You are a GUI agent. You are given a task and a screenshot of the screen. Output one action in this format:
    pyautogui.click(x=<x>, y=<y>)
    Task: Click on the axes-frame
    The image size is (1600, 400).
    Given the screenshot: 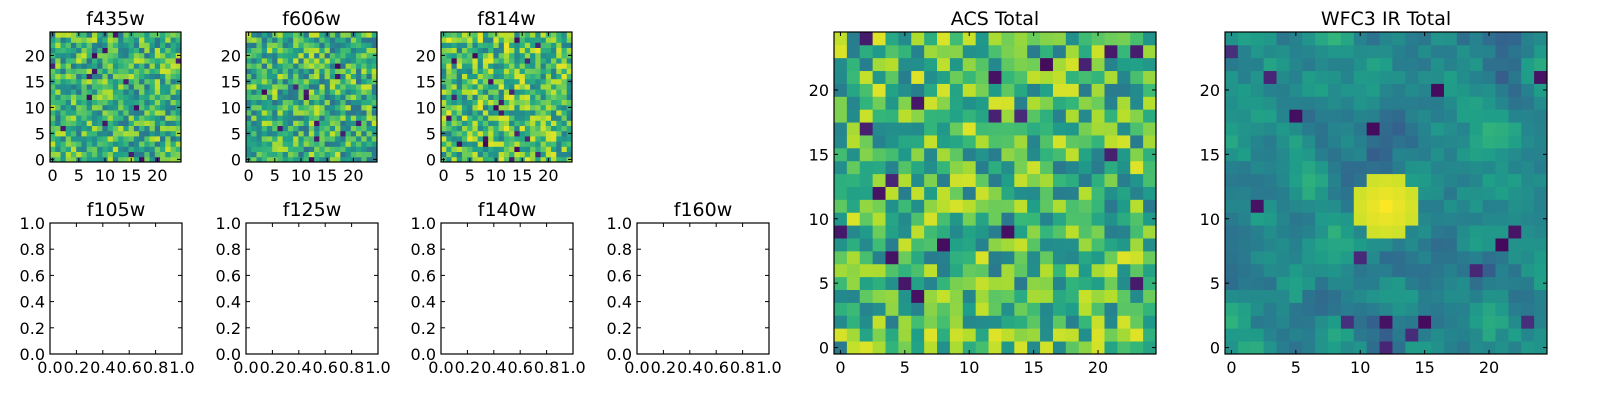 What is the action you would take?
    pyautogui.click(x=312, y=288)
    